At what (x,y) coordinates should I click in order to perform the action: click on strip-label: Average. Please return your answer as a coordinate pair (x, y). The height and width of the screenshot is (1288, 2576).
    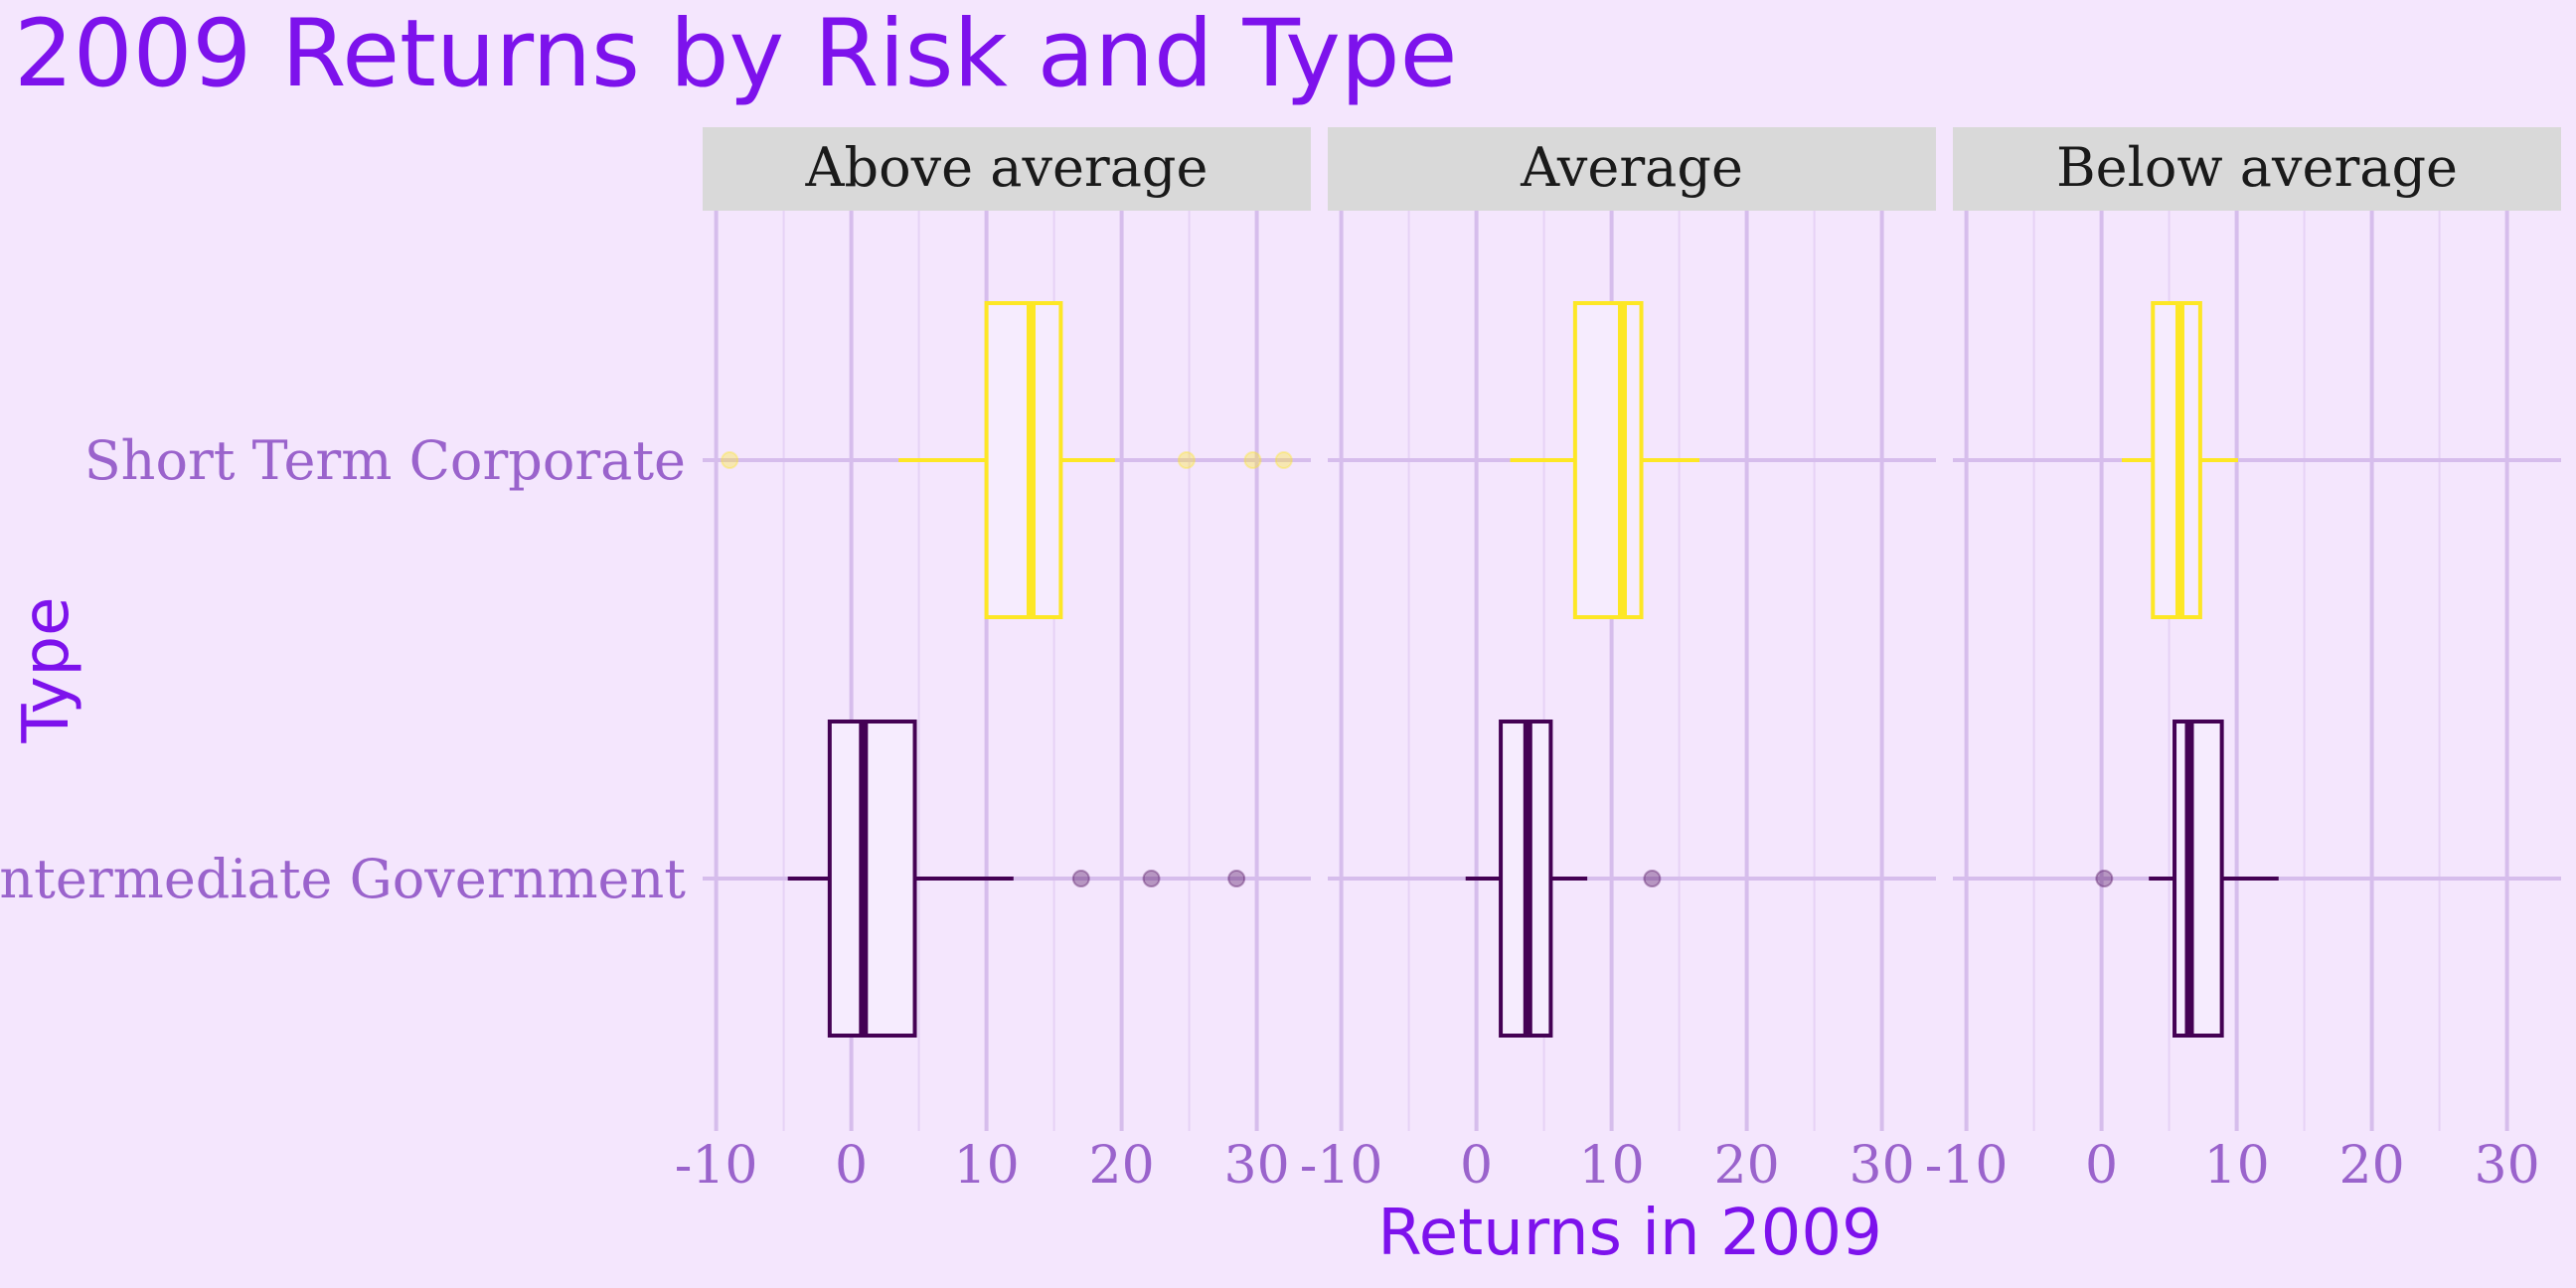
    Looking at the image, I should click on (1631, 167).